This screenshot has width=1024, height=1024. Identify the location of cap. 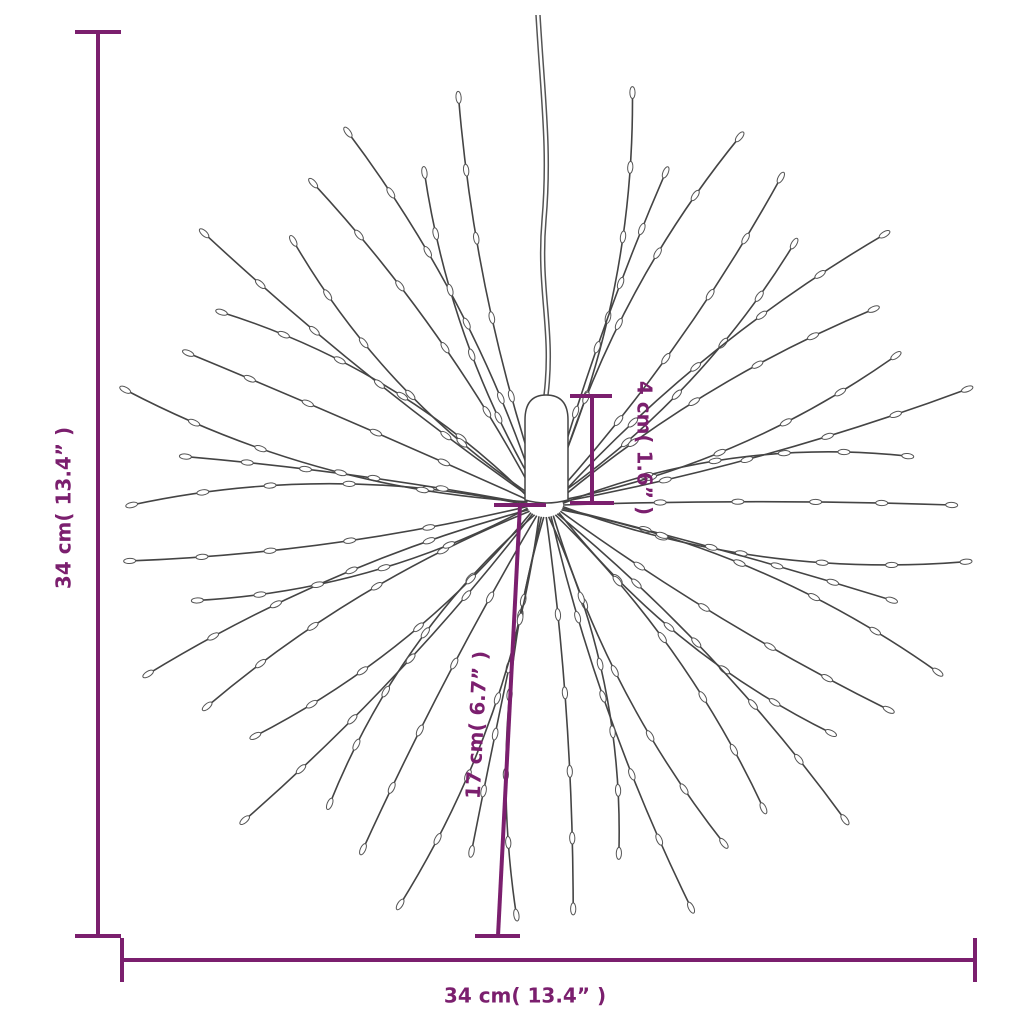
(546, 449).